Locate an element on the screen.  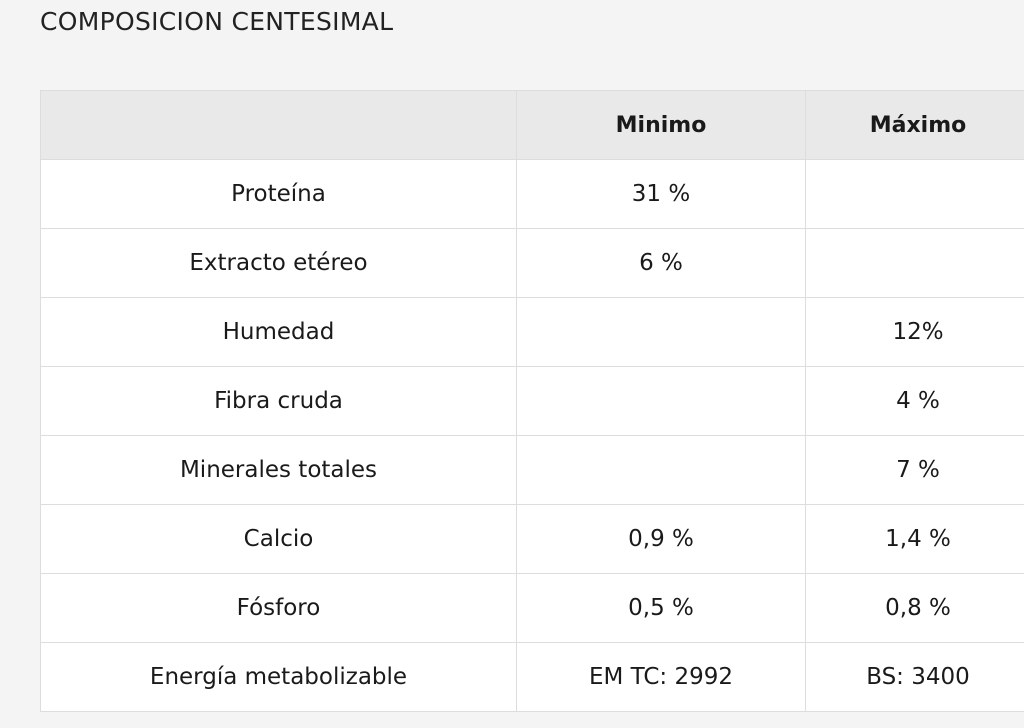
value-cell: BS: 3400 is located at coordinates (914, 677).